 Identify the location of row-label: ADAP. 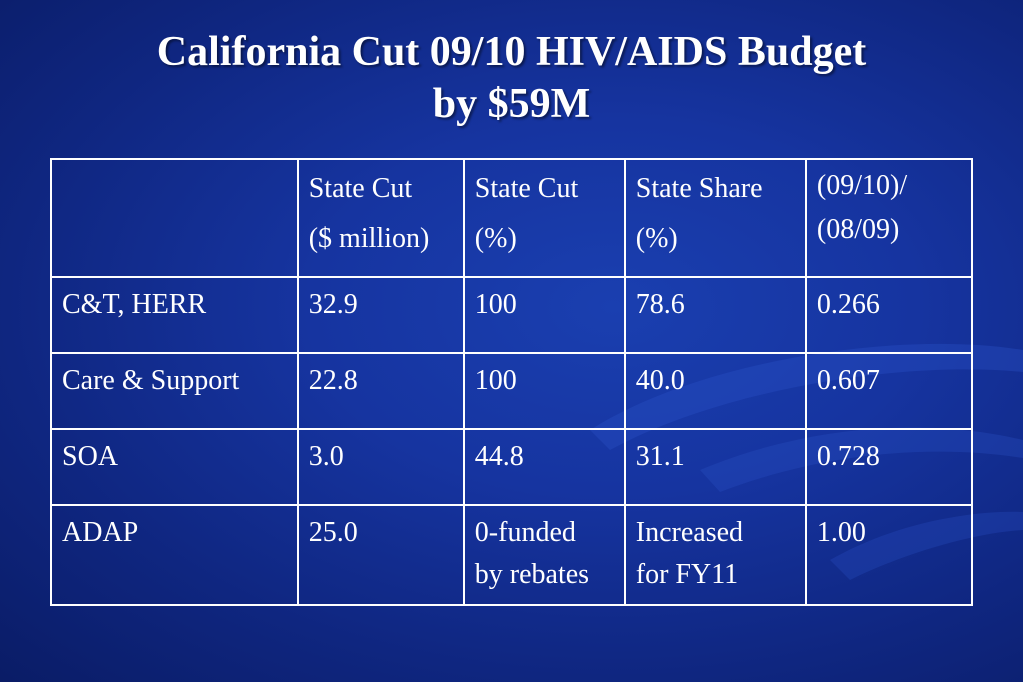
(174, 555).